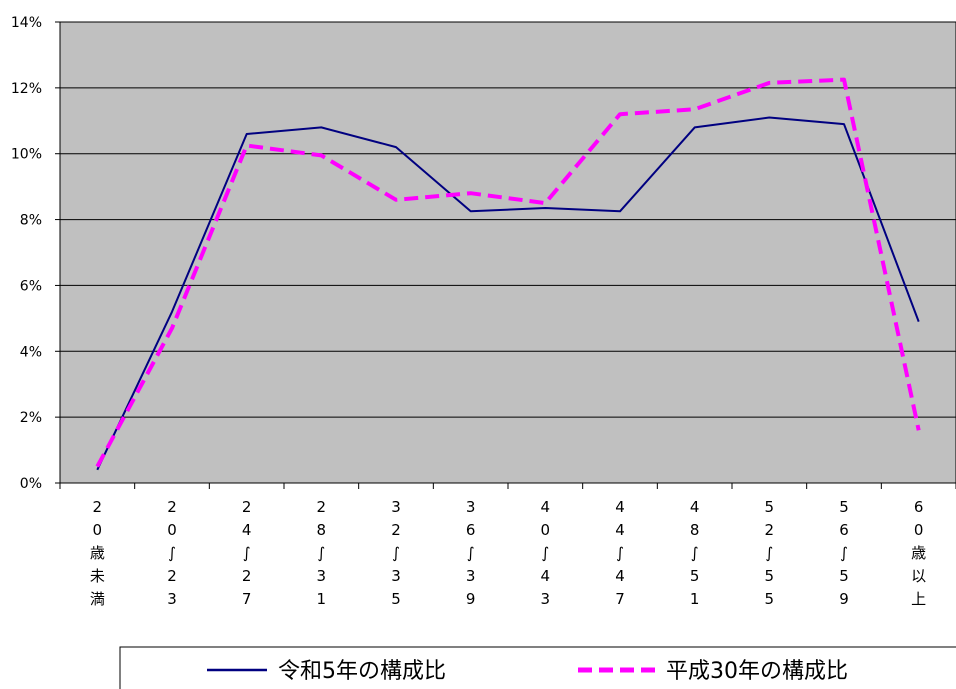  I want to click on legend: 令和5年の構成比 平成30年の構成比, so click(537, 667).